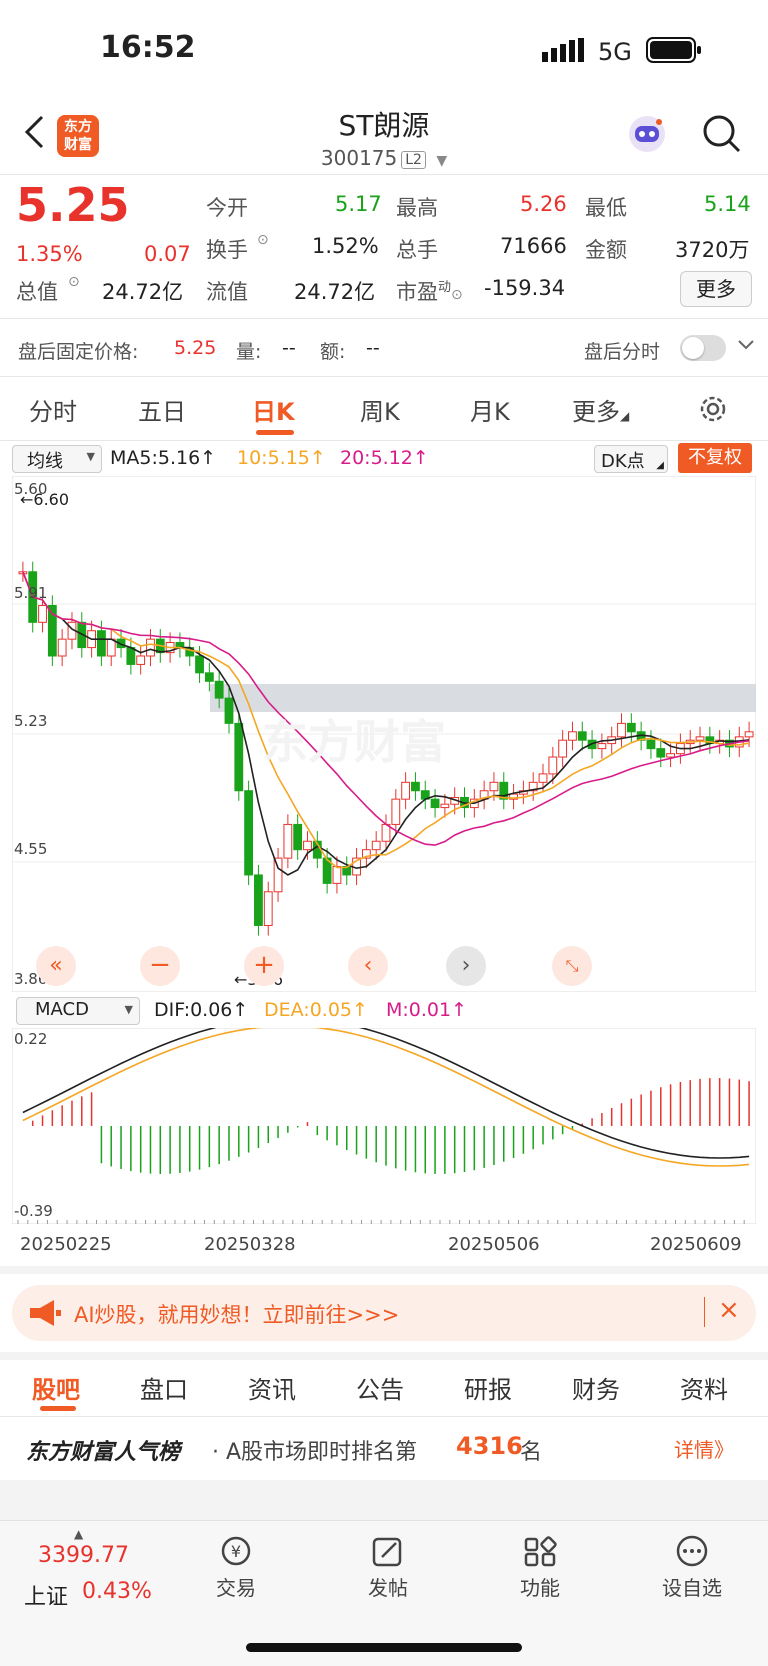  What do you see at coordinates (716, 289) in the screenshot?
I see `more-button: 更多` at bounding box center [716, 289].